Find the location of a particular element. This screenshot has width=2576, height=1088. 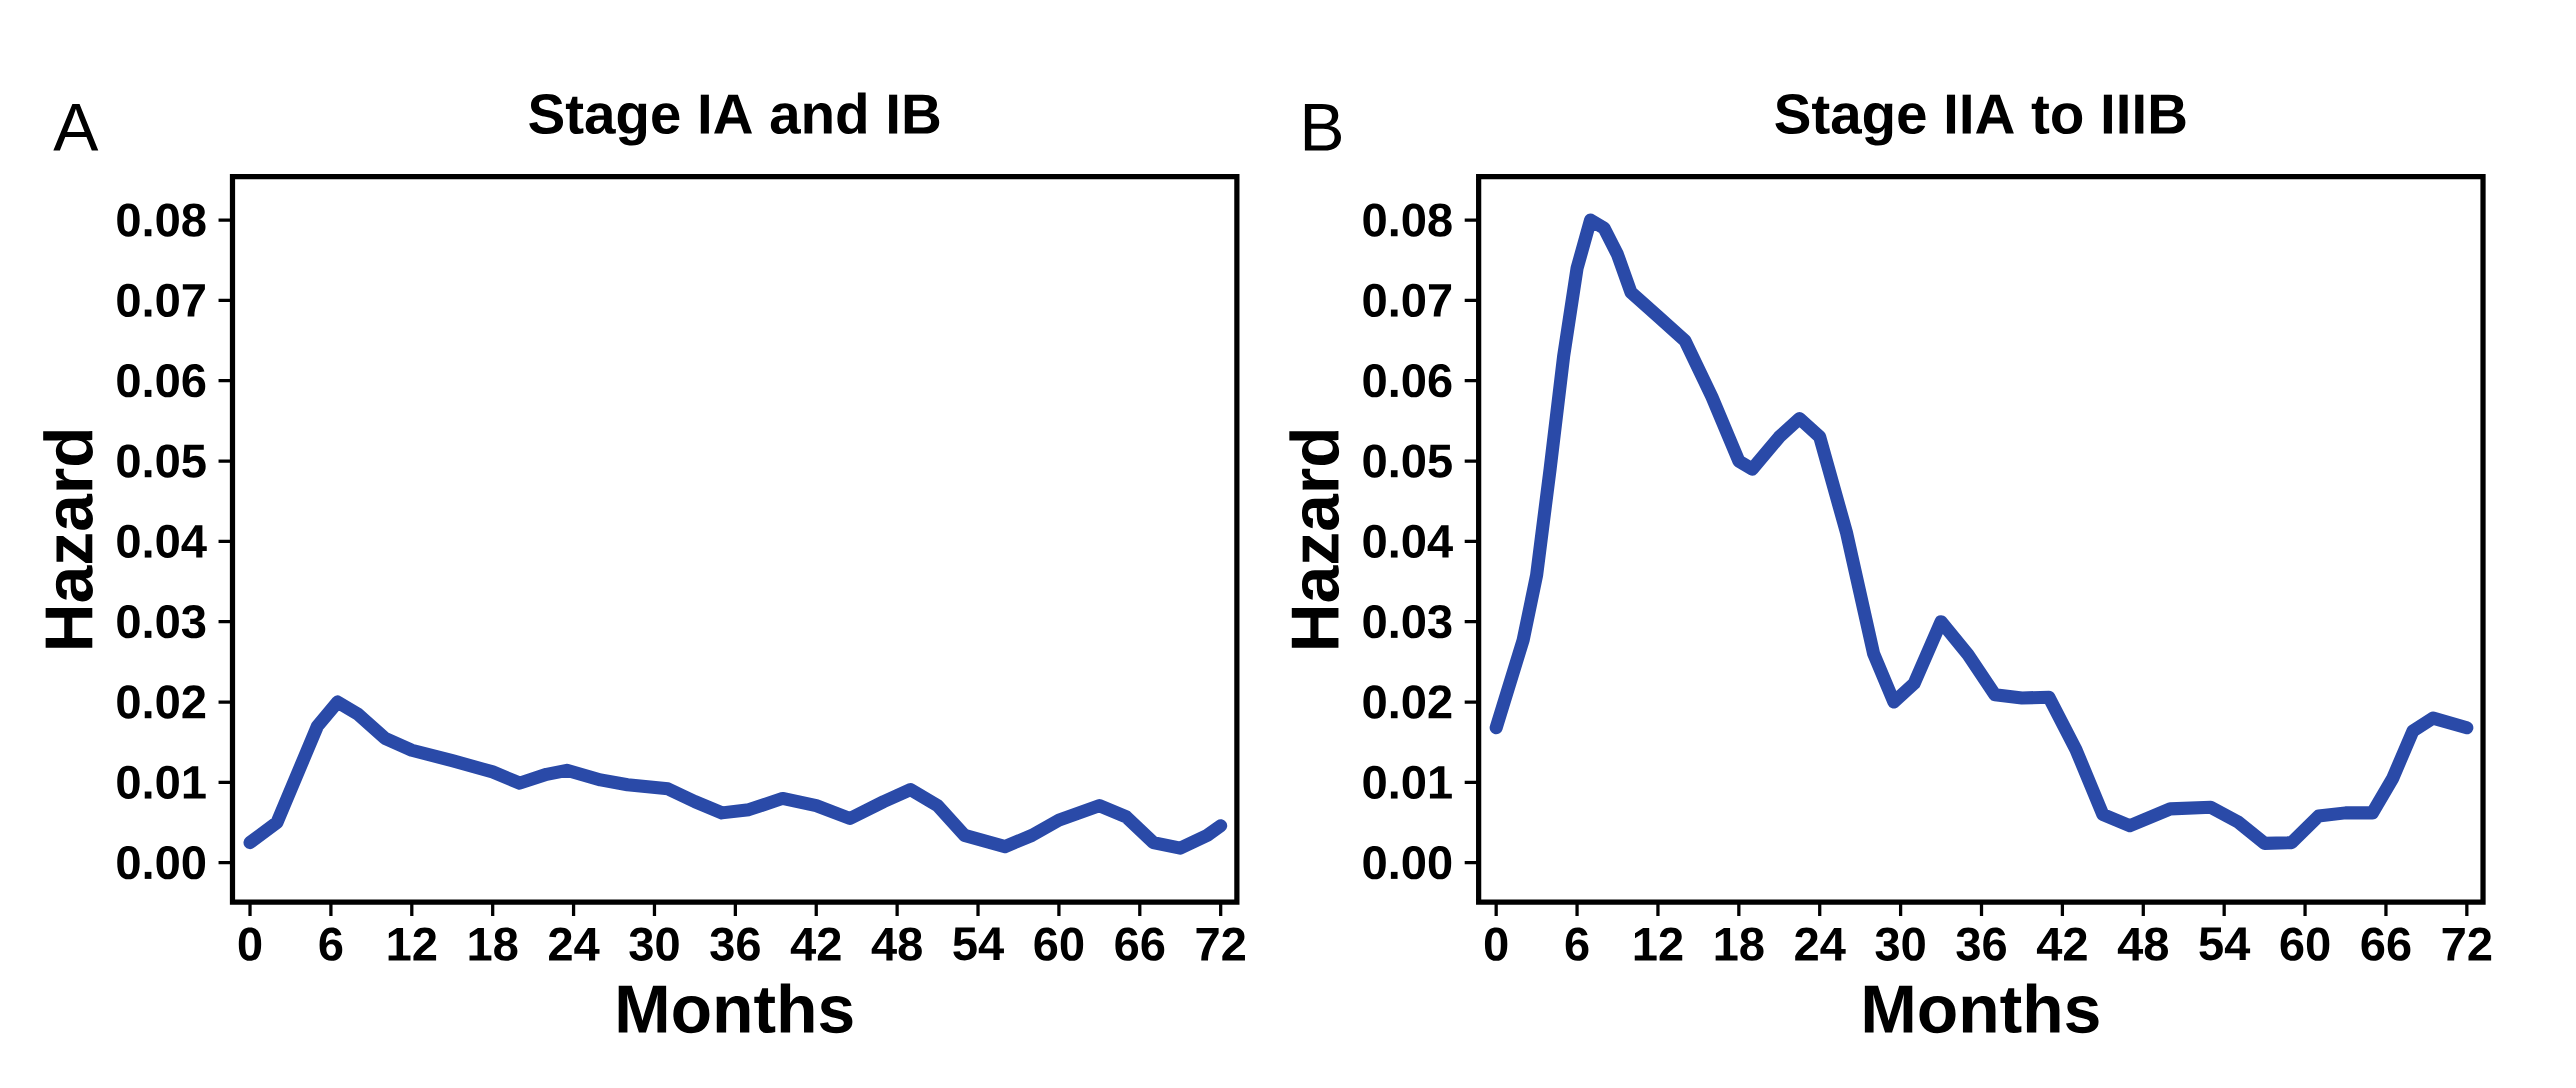

chart-title: Stage IA and IB is located at coordinates (734, 119).